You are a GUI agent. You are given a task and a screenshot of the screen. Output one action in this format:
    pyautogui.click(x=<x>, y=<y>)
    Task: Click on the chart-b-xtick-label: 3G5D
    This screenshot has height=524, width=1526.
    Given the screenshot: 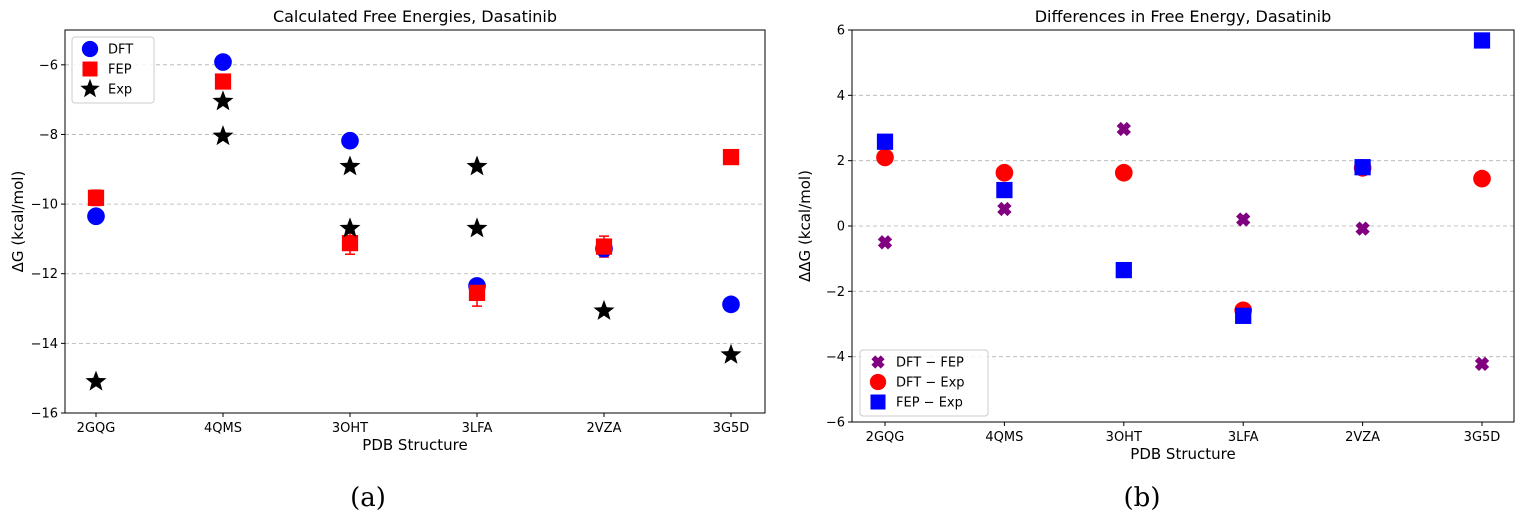 What is the action you would take?
    pyautogui.click(x=1482, y=437)
    